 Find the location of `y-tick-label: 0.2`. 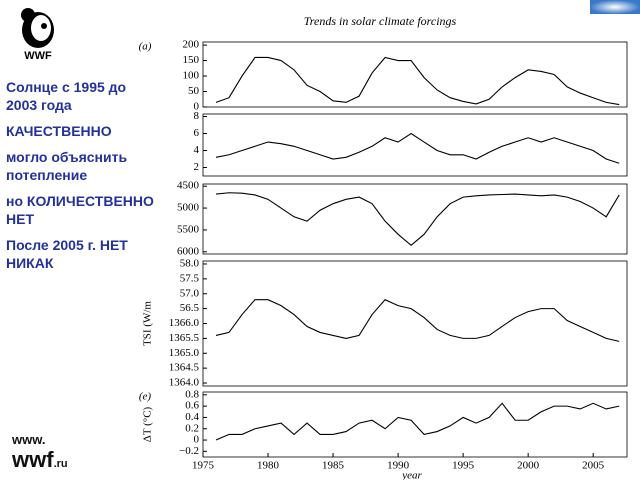

y-tick-label: 0.2 is located at coordinates (192, 428).